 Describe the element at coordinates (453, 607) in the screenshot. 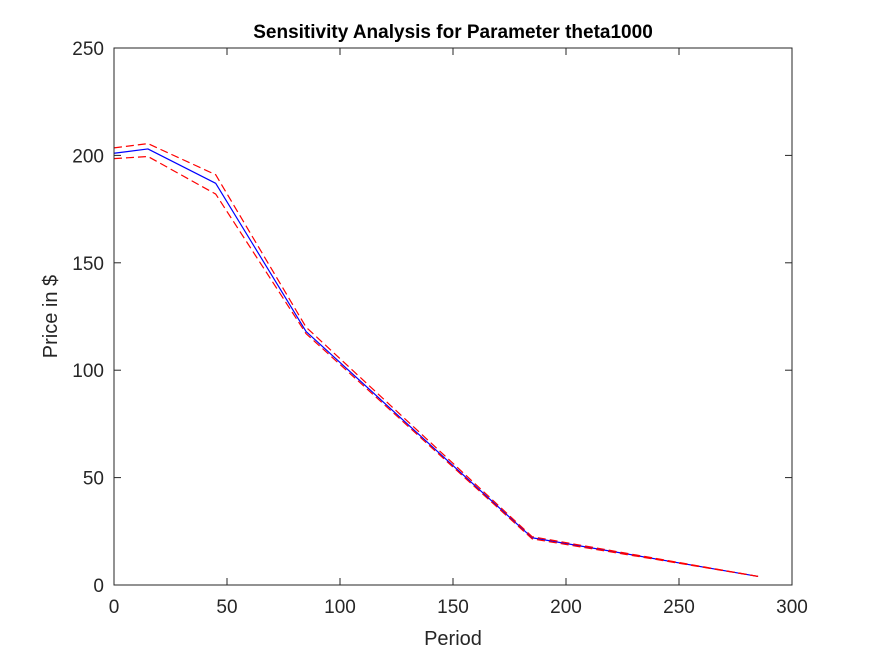

I see `x-tick-label: 150` at that location.